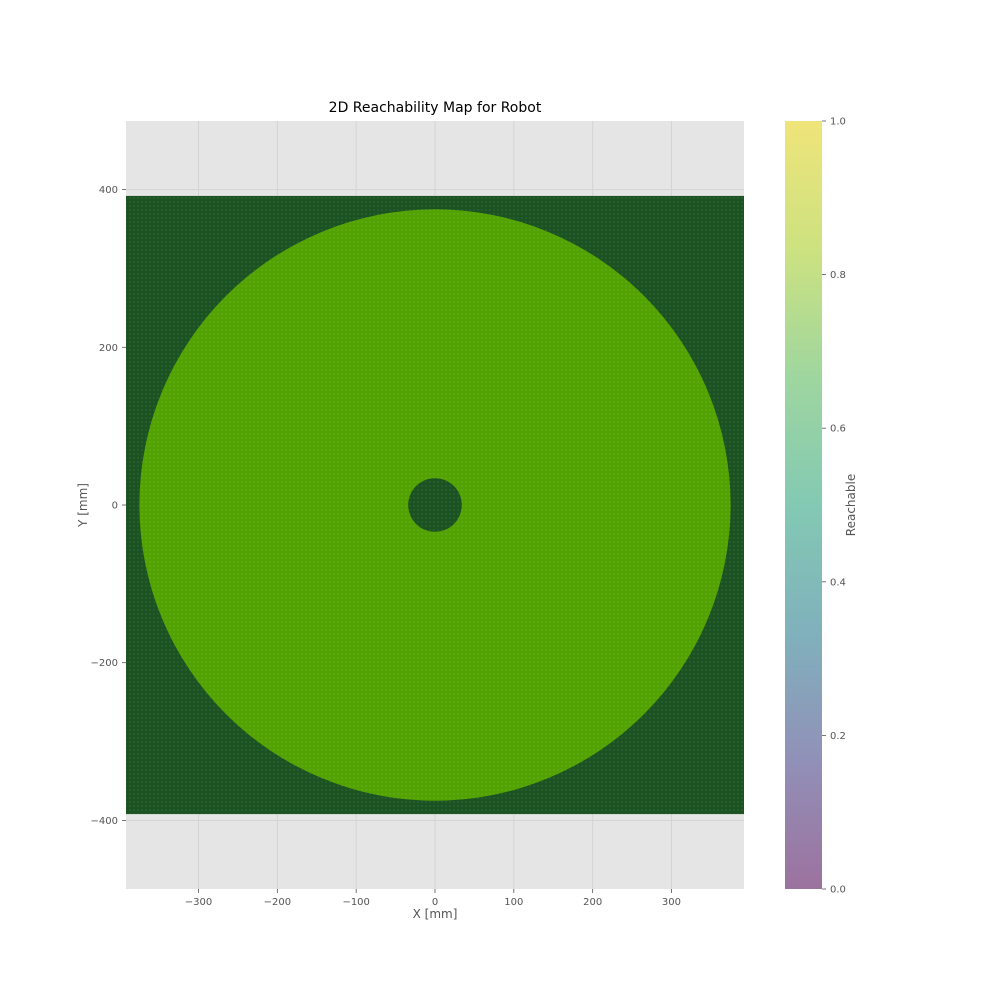  Describe the element at coordinates (838, 122) in the screenshot. I see `colorbar-tick-label: 1.0` at that location.